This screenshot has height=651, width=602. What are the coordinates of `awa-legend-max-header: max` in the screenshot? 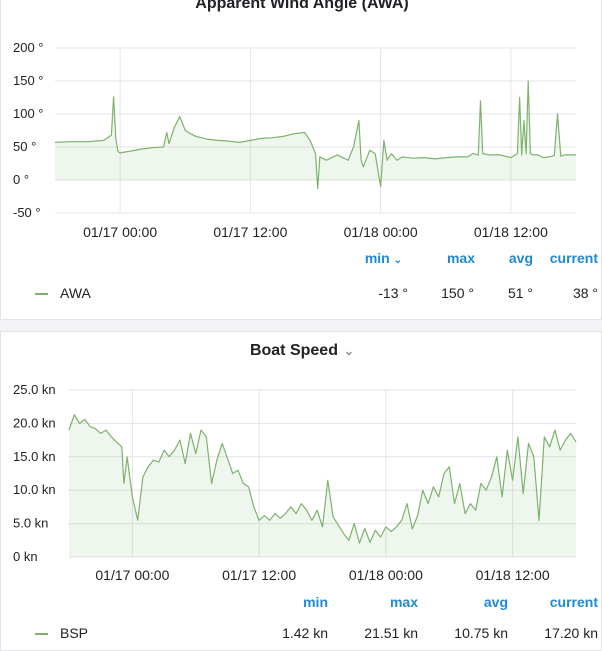 It's located at (460, 258).